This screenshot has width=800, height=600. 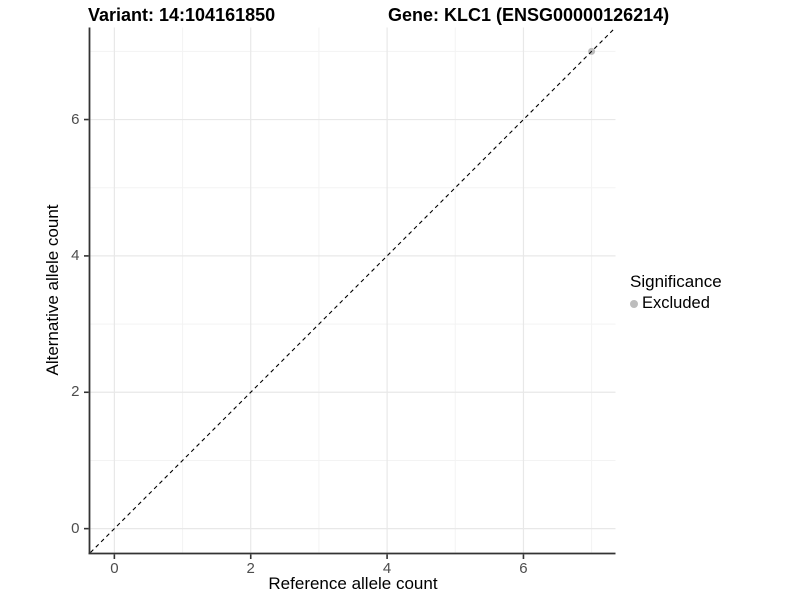 What do you see at coordinates (387, 568) in the screenshot?
I see `x-tick-label-4: 4` at bounding box center [387, 568].